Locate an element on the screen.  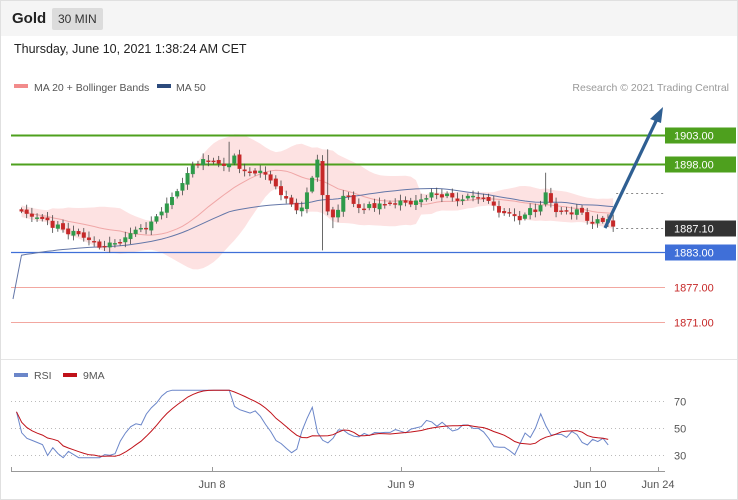
x-tick-label: Jun 8 is located at coordinates (212, 485).